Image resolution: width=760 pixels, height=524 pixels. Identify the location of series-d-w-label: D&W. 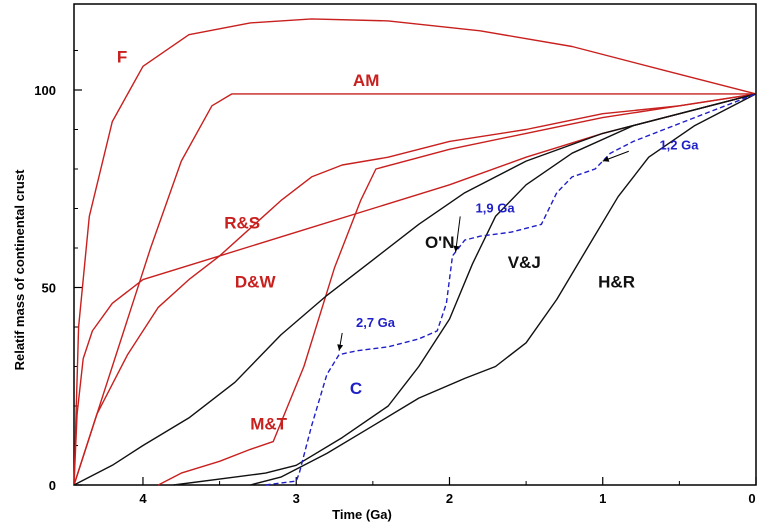
(256, 282).